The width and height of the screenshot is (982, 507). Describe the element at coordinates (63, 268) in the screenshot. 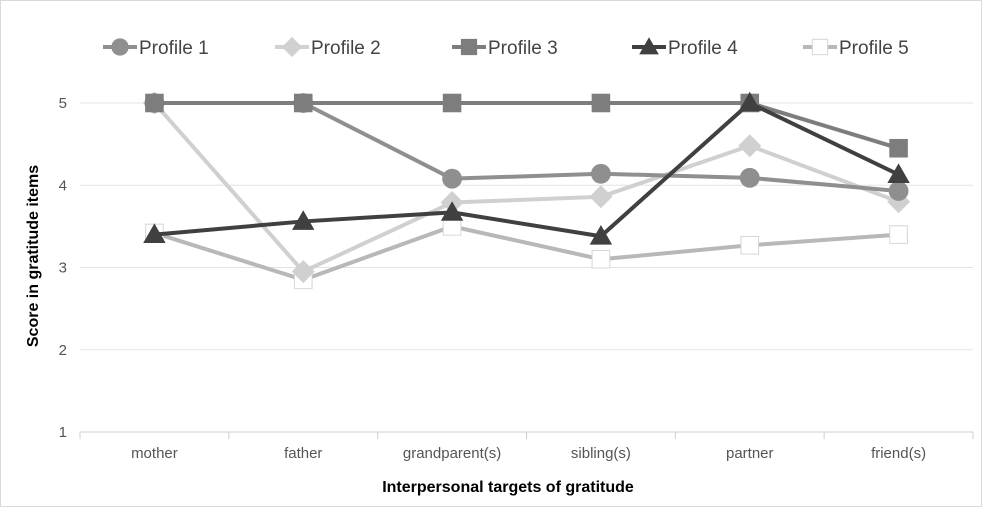

I see `y-tick-label: 3` at that location.